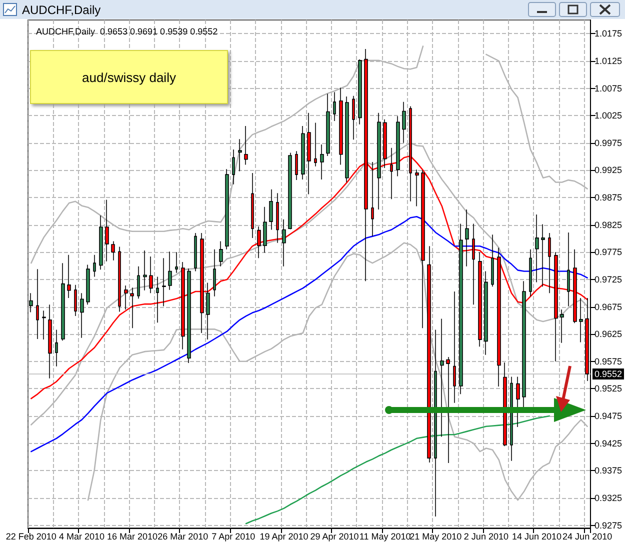 The image size is (625, 550). What do you see at coordinates (608, 525) in the screenshot?
I see `y-tick-label: 0.9275` at bounding box center [608, 525].